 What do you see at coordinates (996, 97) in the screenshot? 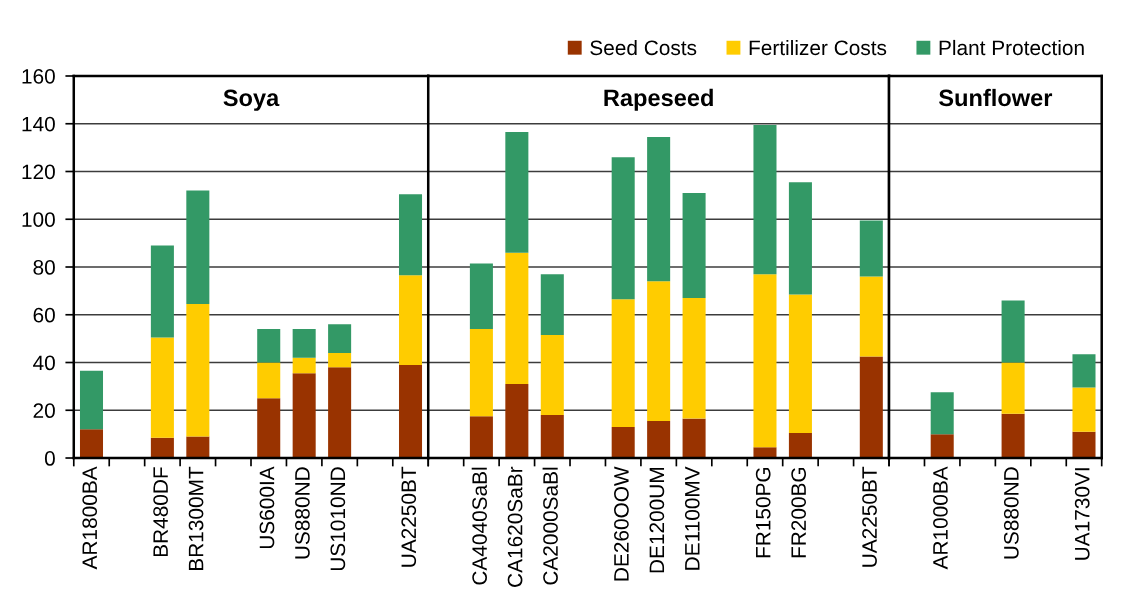
I see `chart-title: Sunflower` at bounding box center [996, 97].